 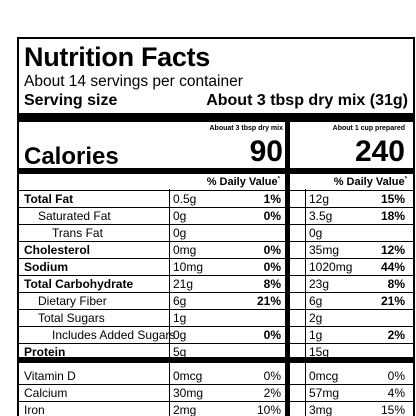 What do you see at coordinates (71, 318) in the screenshot?
I see `nutrient-label: Total Sugars` at bounding box center [71, 318].